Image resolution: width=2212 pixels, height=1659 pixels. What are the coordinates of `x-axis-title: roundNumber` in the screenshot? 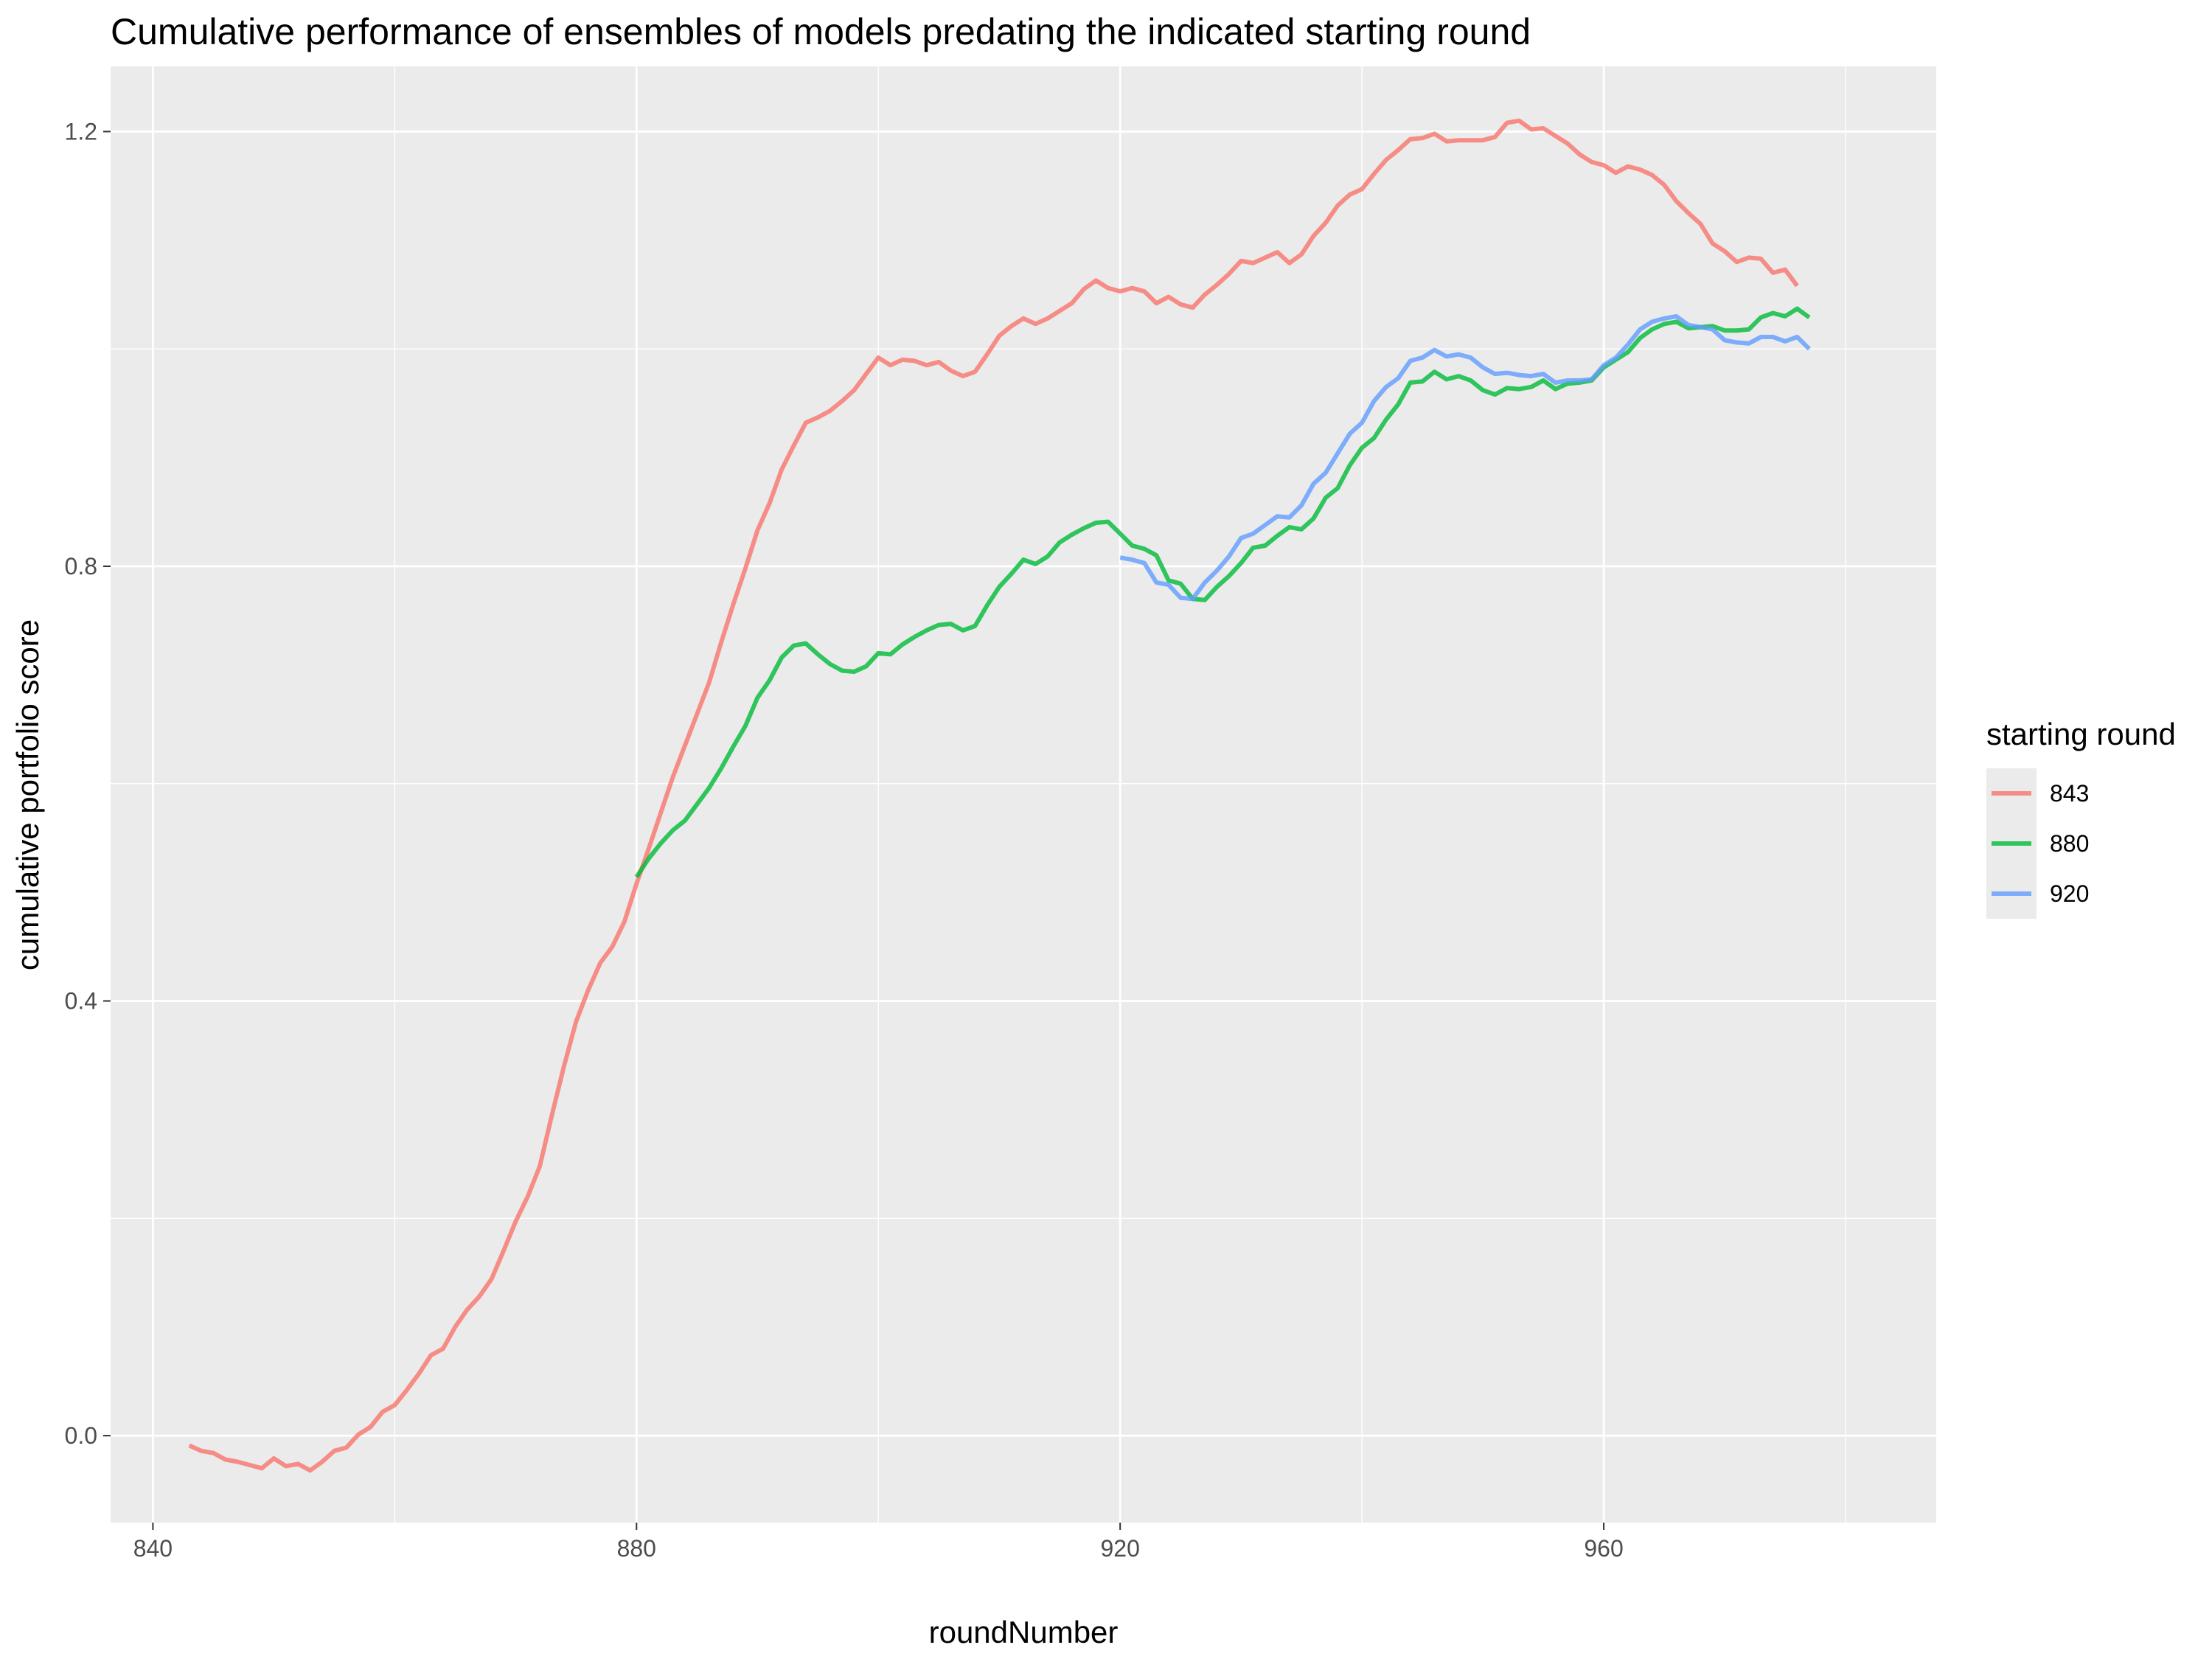 It's located at (1024, 1632).